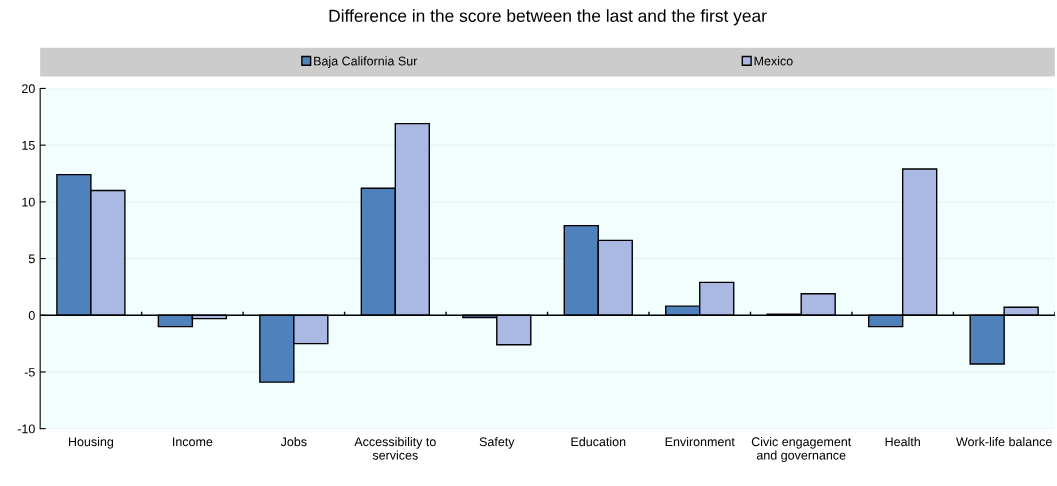 This screenshot has height=486, width=1057. What do you see at coordinates (31, 259) in the screenshot?
I see `y-tick-label: 5` at bounding box center [31, 259].